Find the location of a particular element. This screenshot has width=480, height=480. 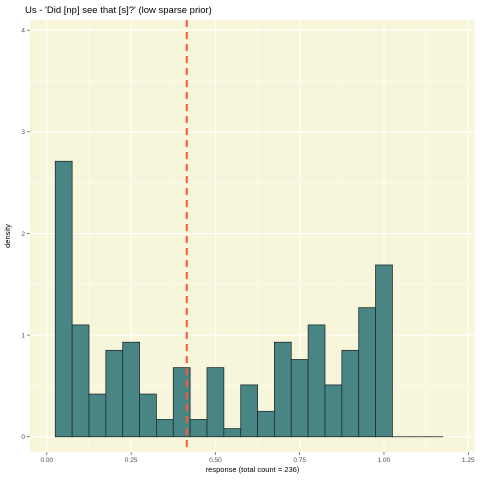

x-tick-label: 0.25 is located at coordinates (131, 460).